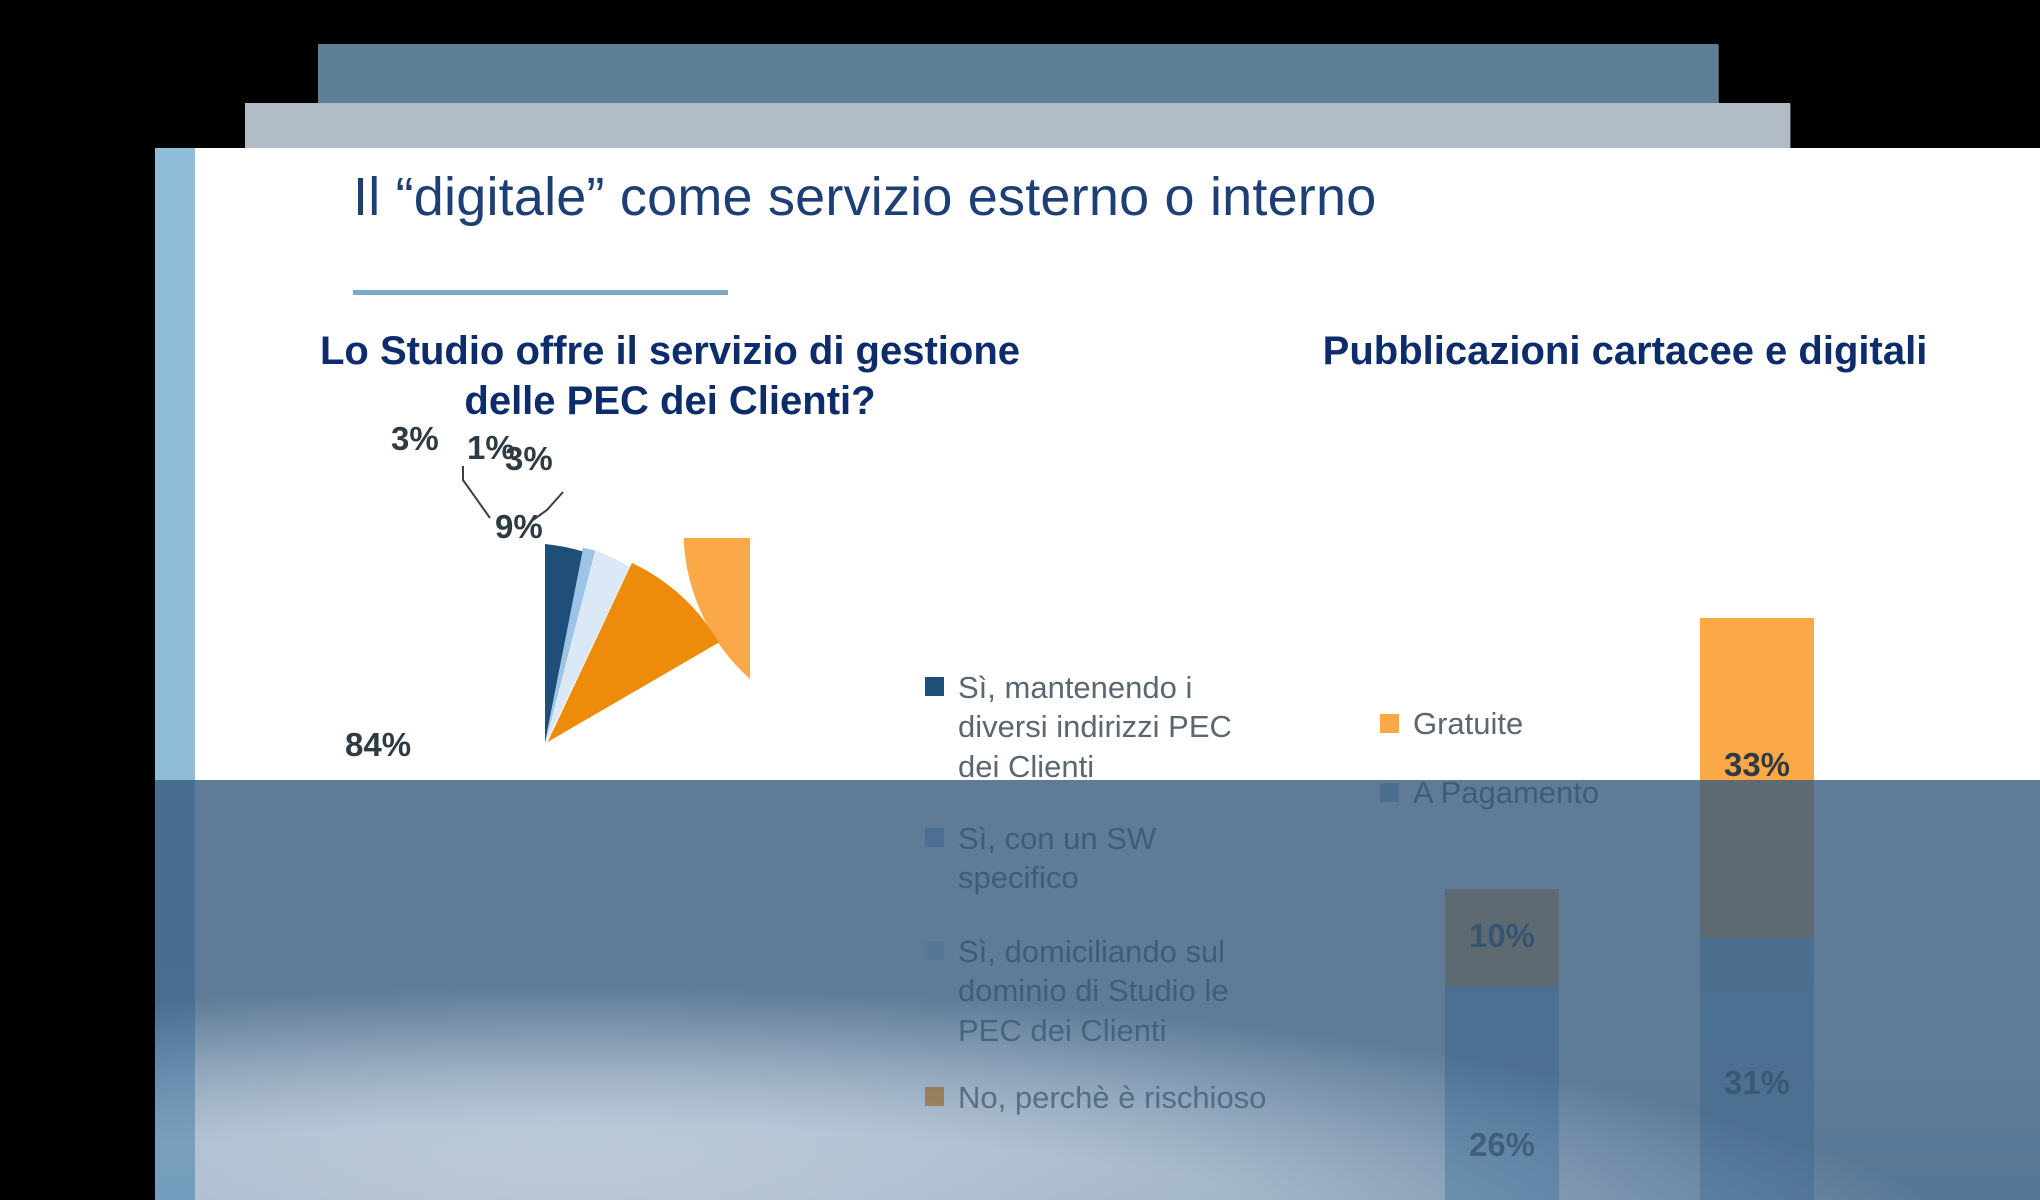 The width and height of the screenshot is (2040, 1200). Describe the element at coordinates (1112, 1097) in the screenshot. I see `pie-legend-label: No, perchè è rischioso` at that location.